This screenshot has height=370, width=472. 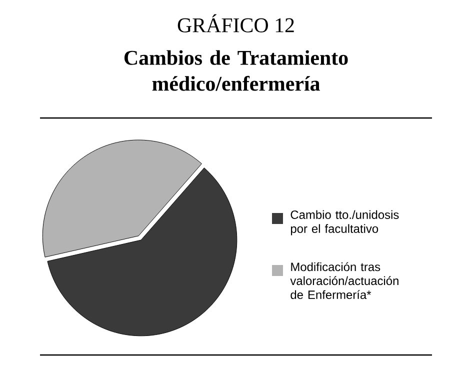 I want to click on legend-label: Cambio tto./unidosis por el facultativo, so click(x=344, y=223).